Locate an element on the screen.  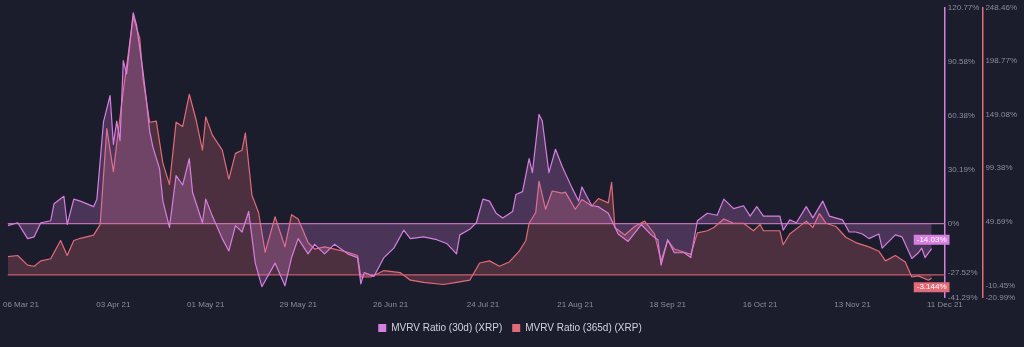
x-tick-label: 03 Apr 21 is located at coordinates (114, 305).